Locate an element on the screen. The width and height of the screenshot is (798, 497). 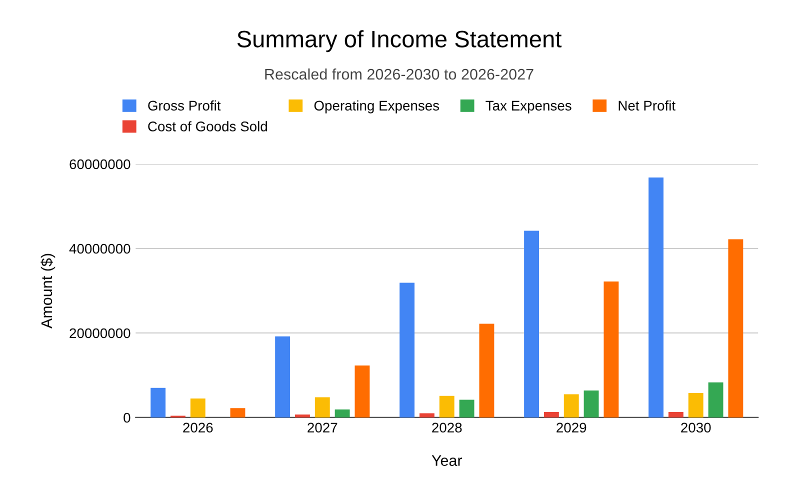
y-tick-label: 40000000 is located at coordinates (99, 249).